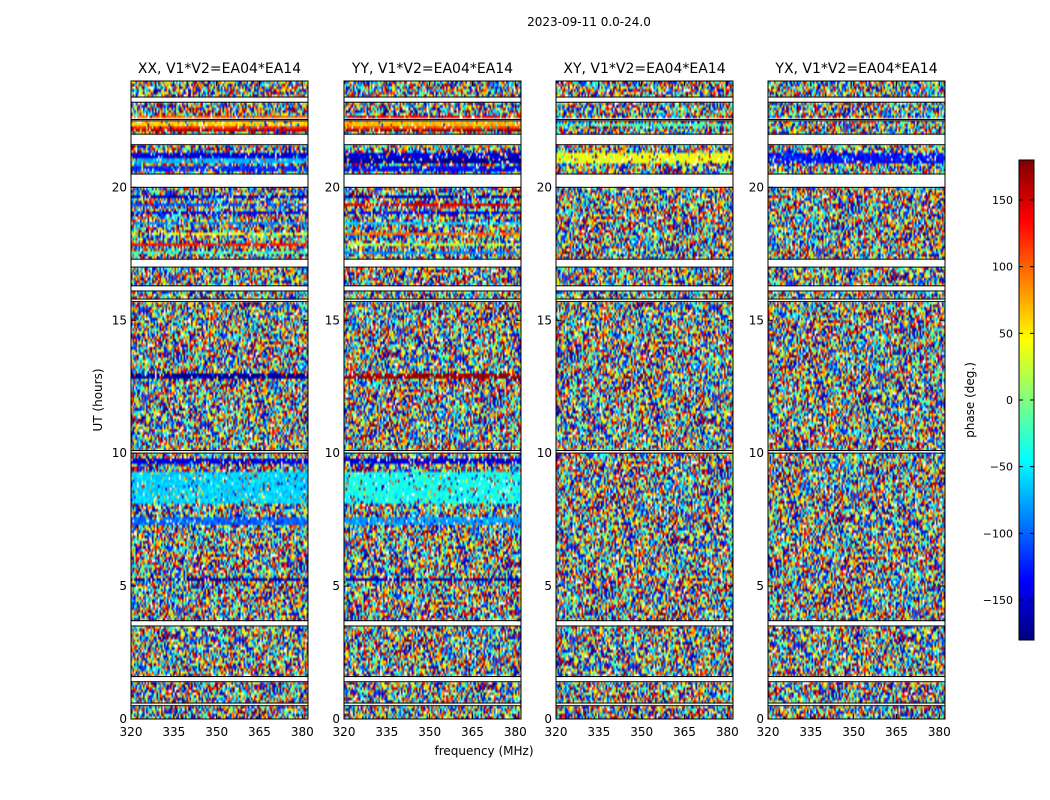  I want to click on colorbar-tick-label: 100, so click(1002, 267).